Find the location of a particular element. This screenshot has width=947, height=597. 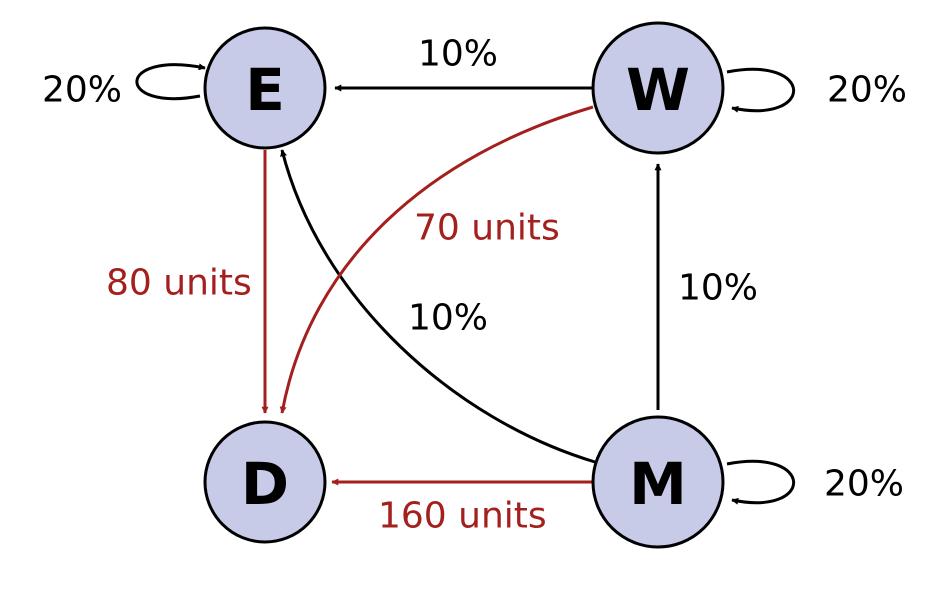

node-w-label: W is located at coordinates (658, 90).